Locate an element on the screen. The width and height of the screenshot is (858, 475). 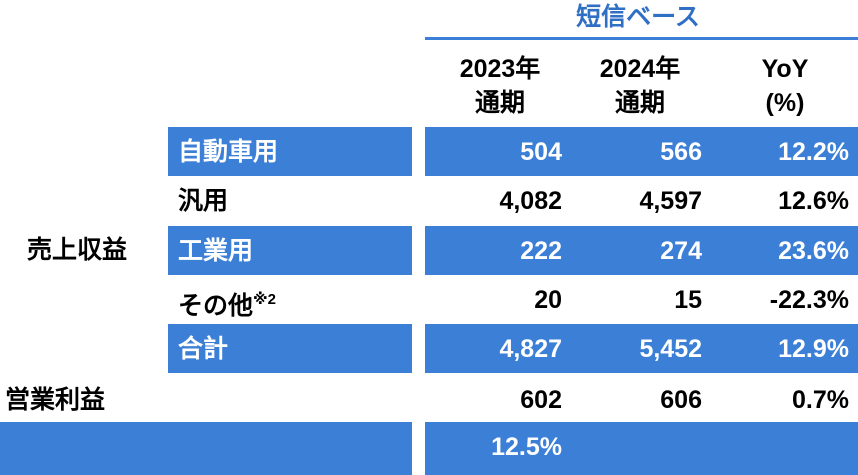
row-band-industrial-values is located at coordinates (641, 250).